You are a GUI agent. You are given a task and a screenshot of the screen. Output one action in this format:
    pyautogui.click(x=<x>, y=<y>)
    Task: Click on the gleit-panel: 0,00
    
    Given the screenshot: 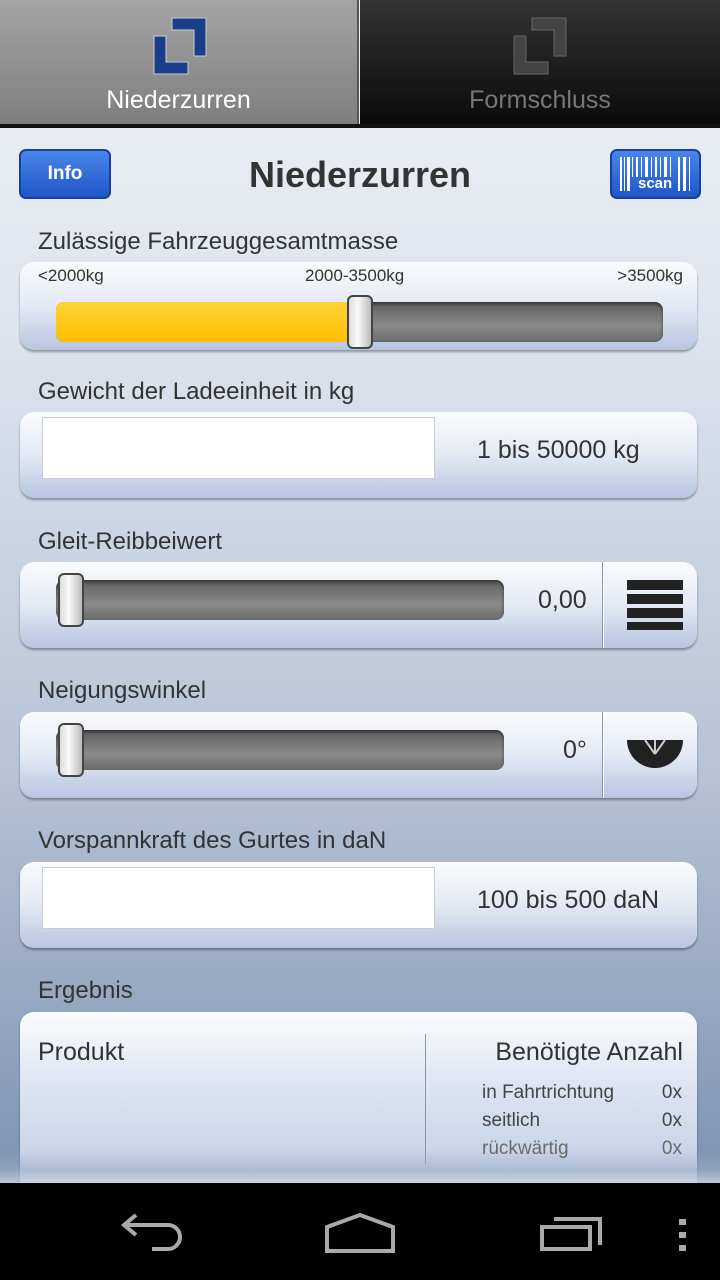 What is the action you would take?
    pyautogui.click(x=358, y=605)
    